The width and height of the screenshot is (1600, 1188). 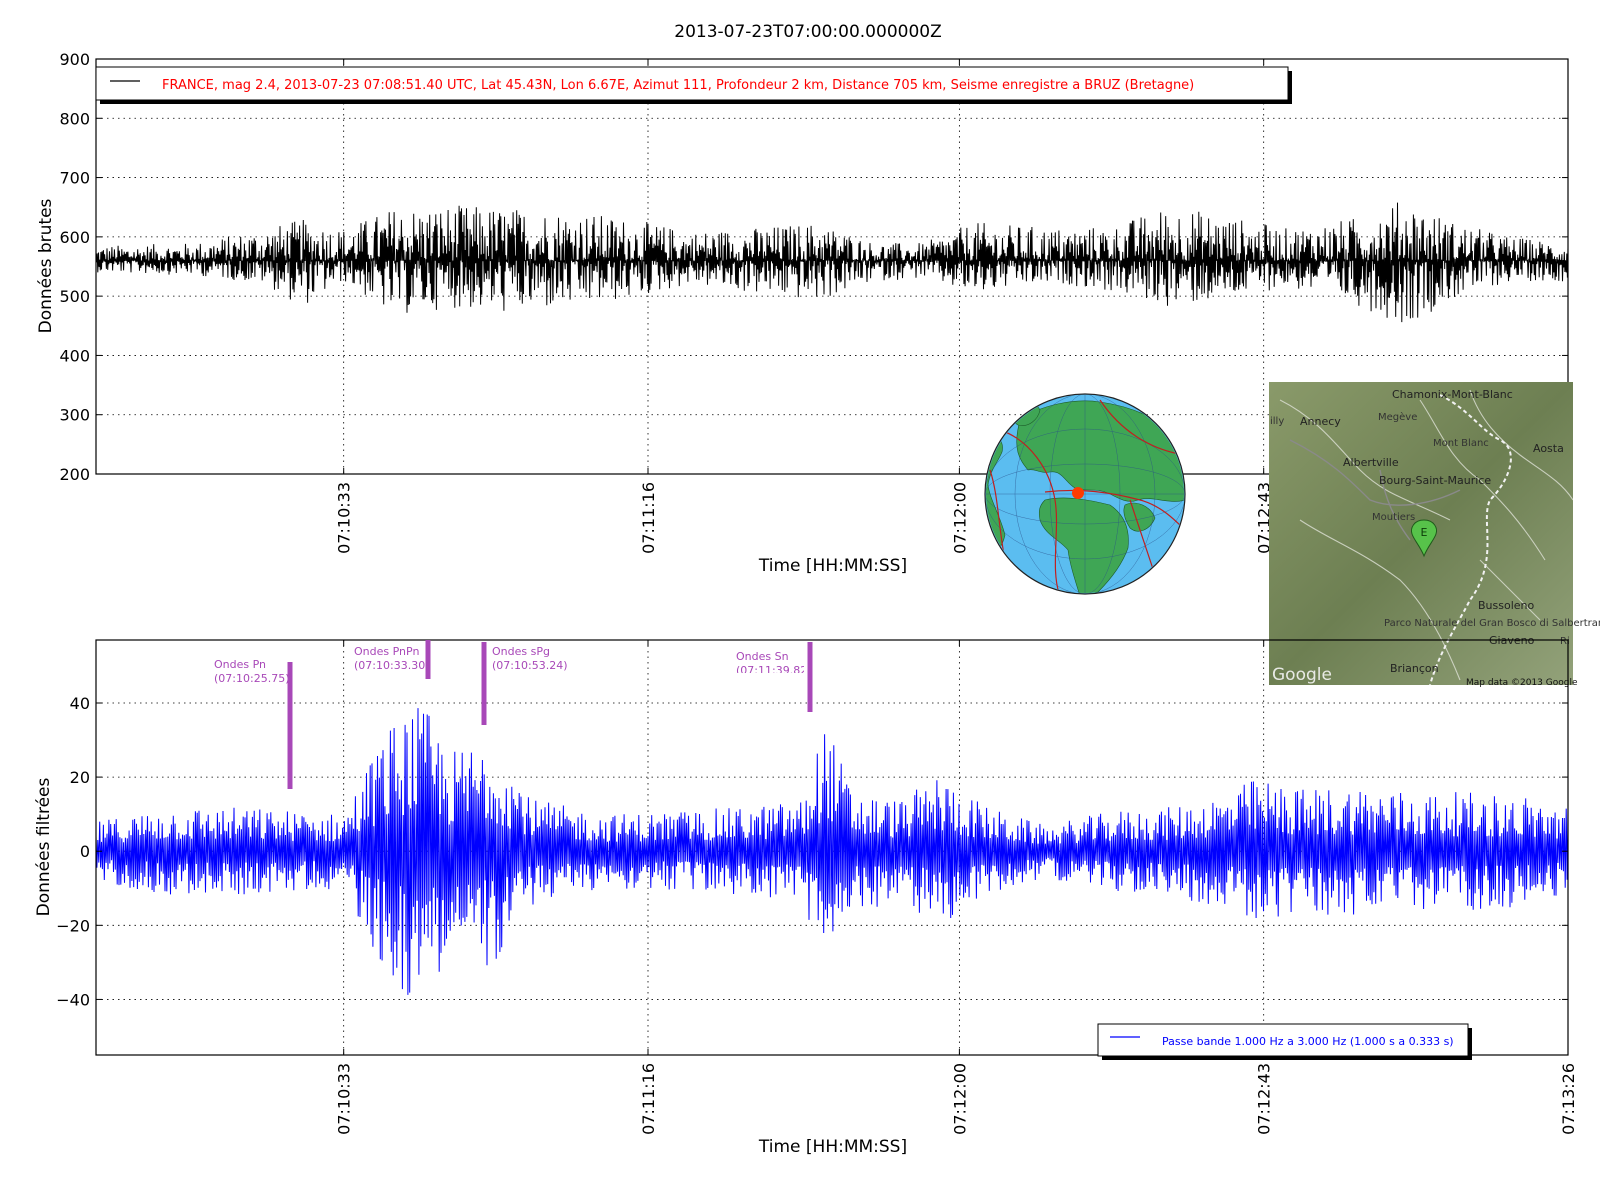 What do you see at coordinates (762, 656) in the screenshot?
I see `phase-sn-name: Ondes Sn` at bounding box center [762, 656].